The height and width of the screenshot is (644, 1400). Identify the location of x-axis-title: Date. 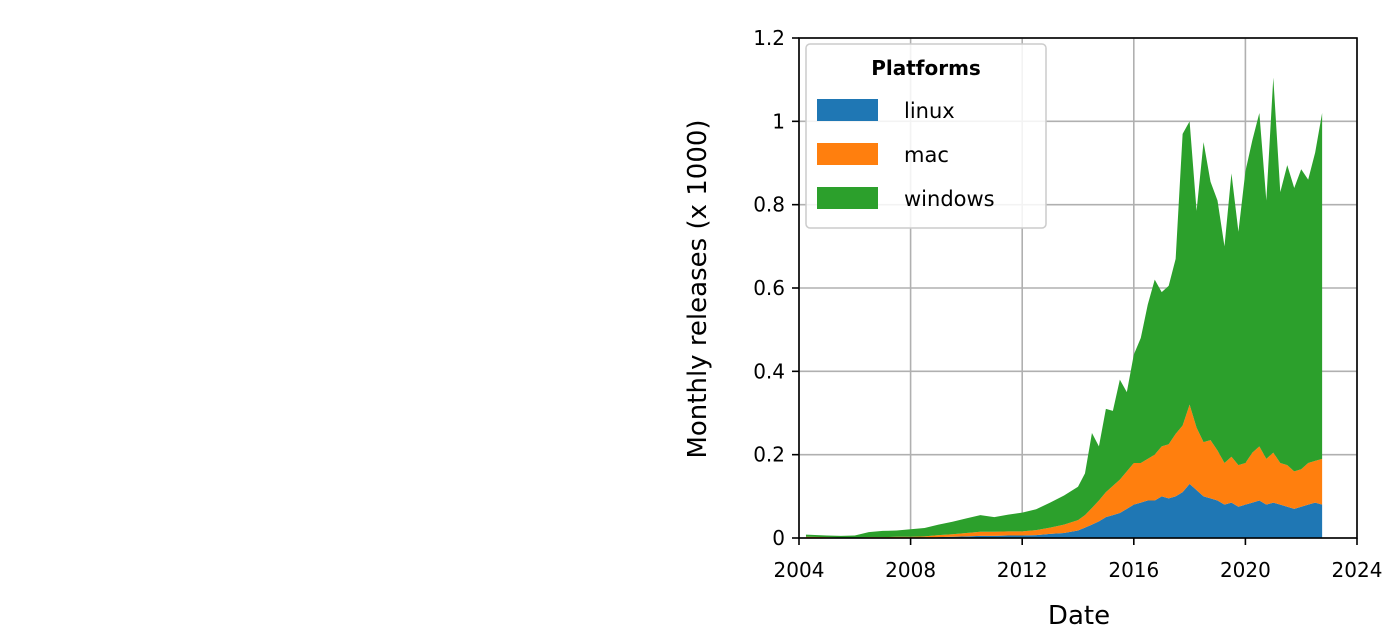
(1079, 616).